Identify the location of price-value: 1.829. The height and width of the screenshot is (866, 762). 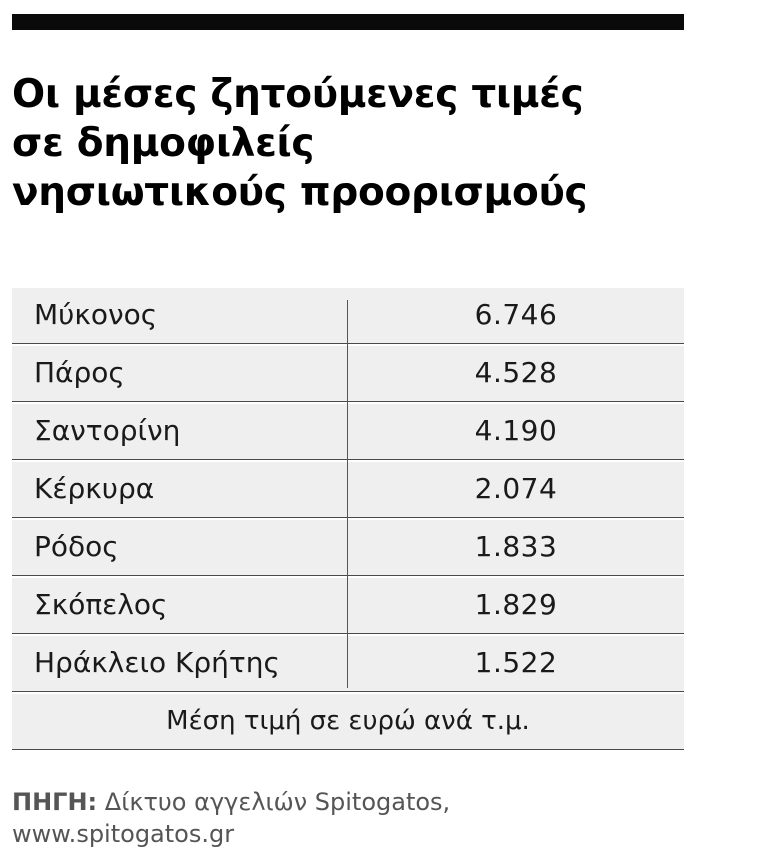
(516, 604).